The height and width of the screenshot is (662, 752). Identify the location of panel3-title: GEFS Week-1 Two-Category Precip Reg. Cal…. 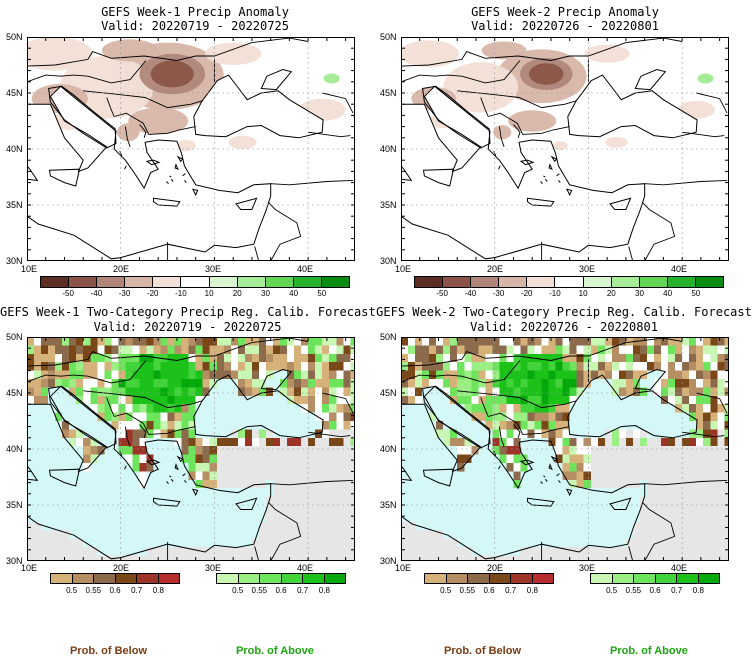
(188, 312).